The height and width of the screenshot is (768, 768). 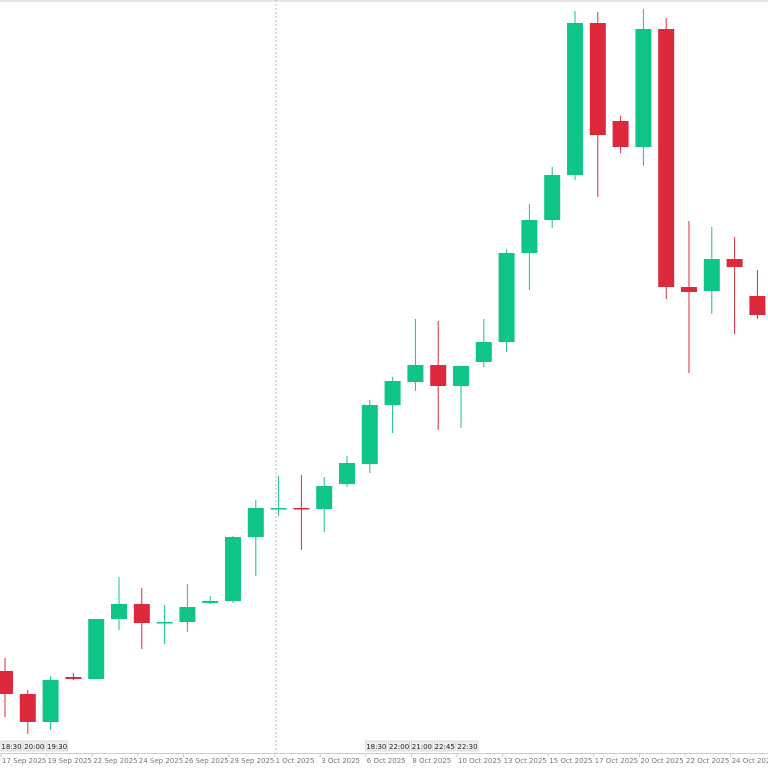 I want to click on x-tick-label: 19 Sep 2025, so click(x=70, y=761).